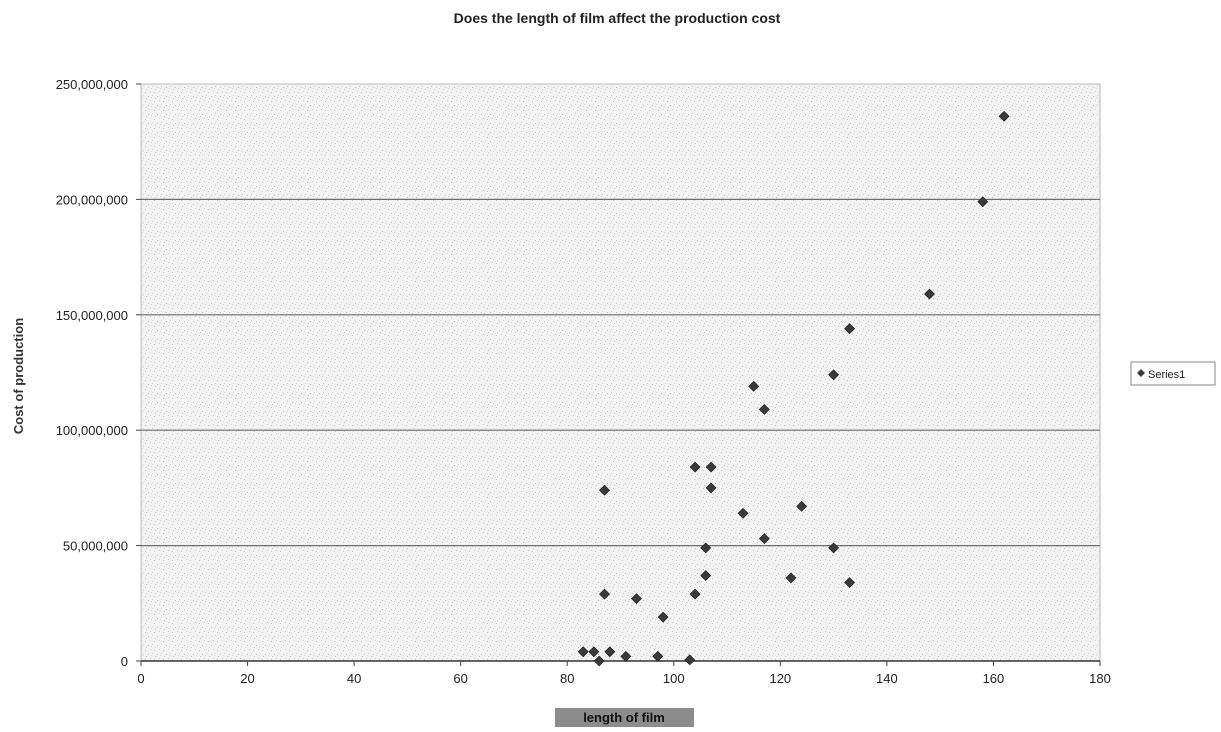 The height and width of the screenshot is (732, 1221). I want to click on x-tick-label: 160, so click(994, 678).